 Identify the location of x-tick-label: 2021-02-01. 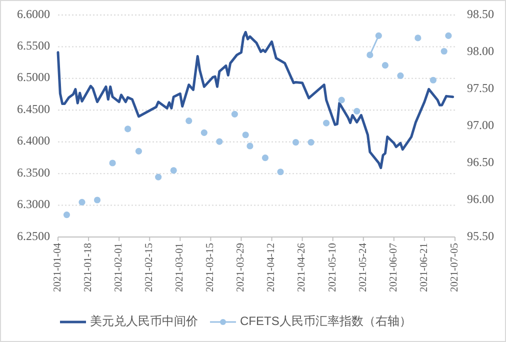
(118, 267).